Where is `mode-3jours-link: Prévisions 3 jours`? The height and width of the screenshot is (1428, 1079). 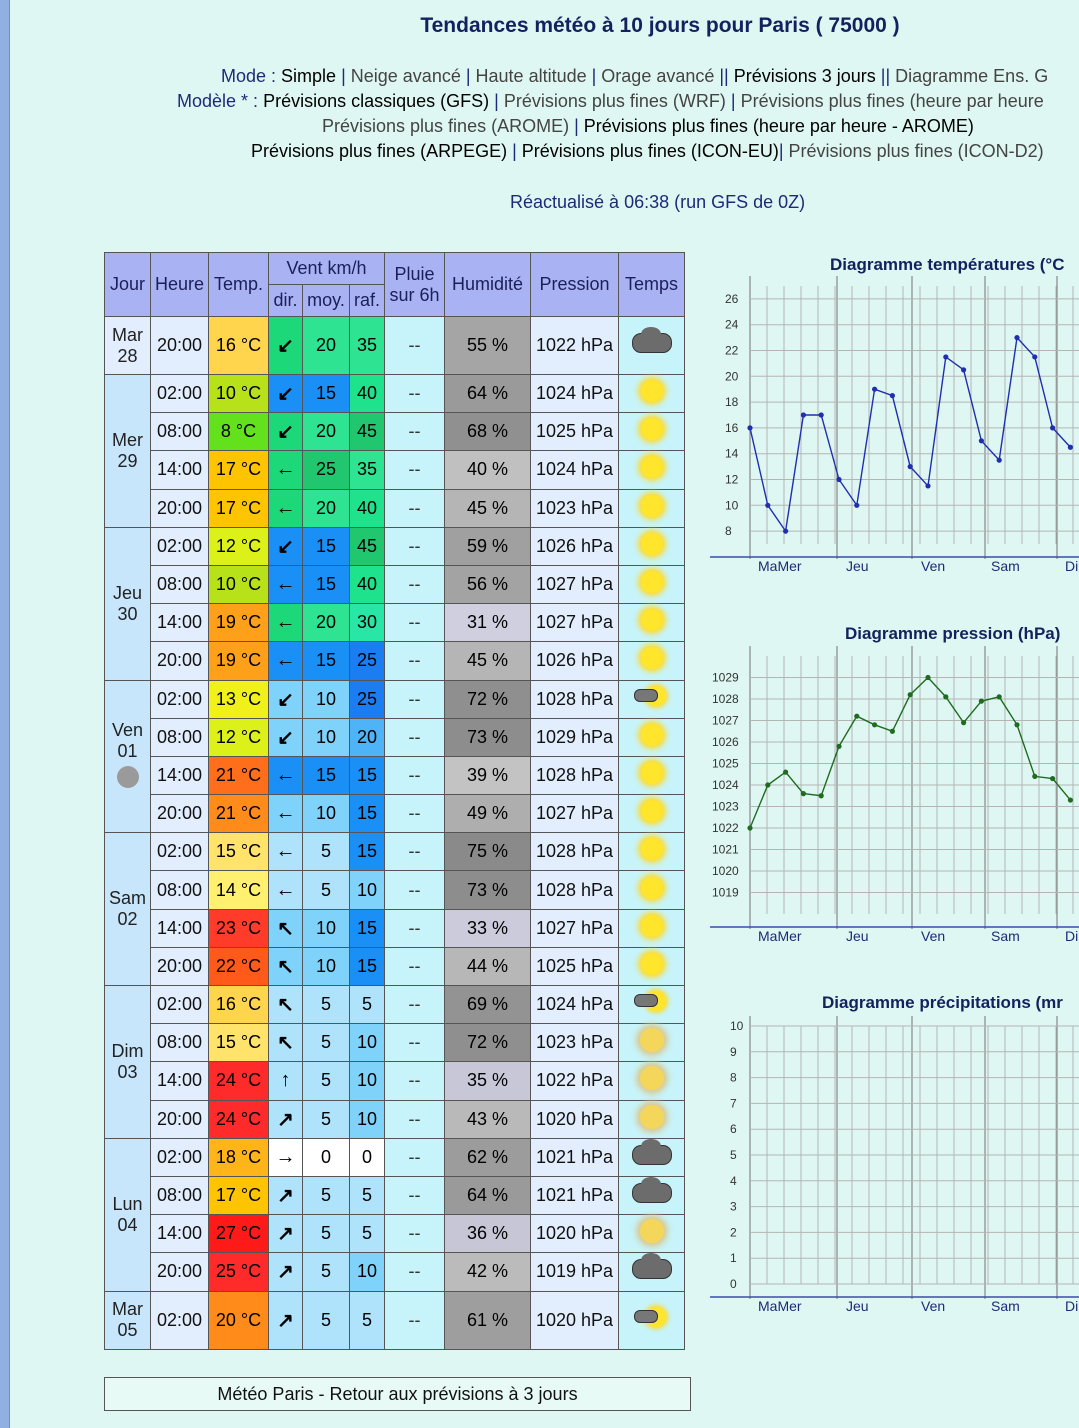 mode-3jours-link: Prévisions 3 jours is located at coordinates (804, 76).